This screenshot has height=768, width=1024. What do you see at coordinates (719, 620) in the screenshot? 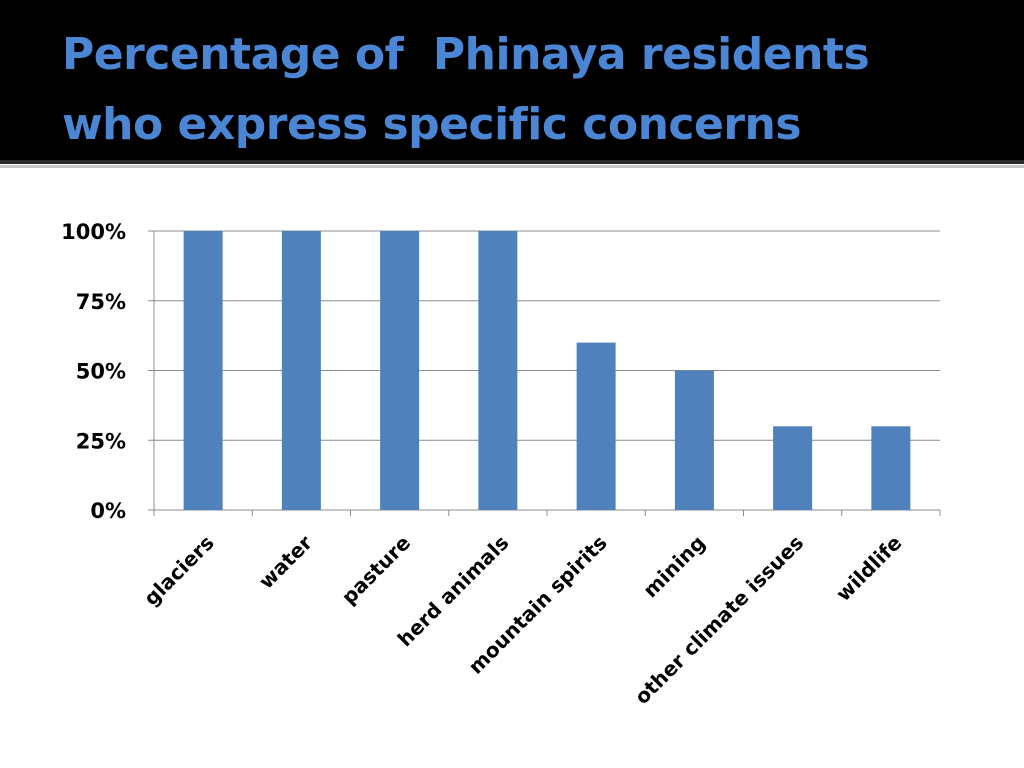
I see `category-label: other climate issues` at bounding box center [719, 620].